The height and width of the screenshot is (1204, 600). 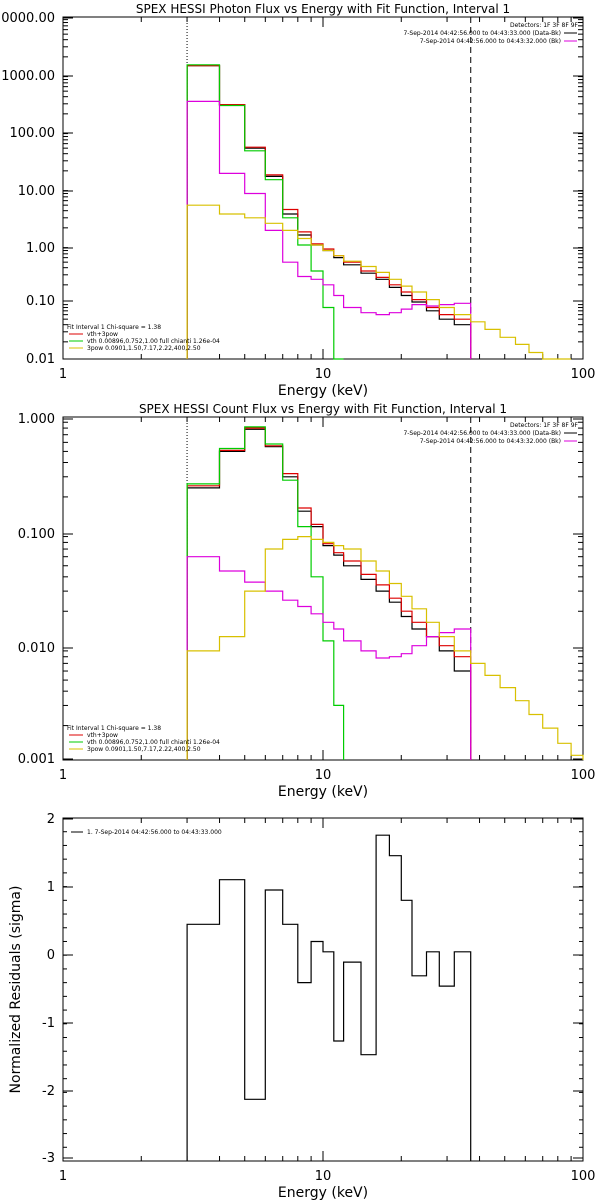 What do you see at coordinates (40, 301) in the screenshot?
I see `y-tick-label: 0.10` at bounding box center [40, 301].